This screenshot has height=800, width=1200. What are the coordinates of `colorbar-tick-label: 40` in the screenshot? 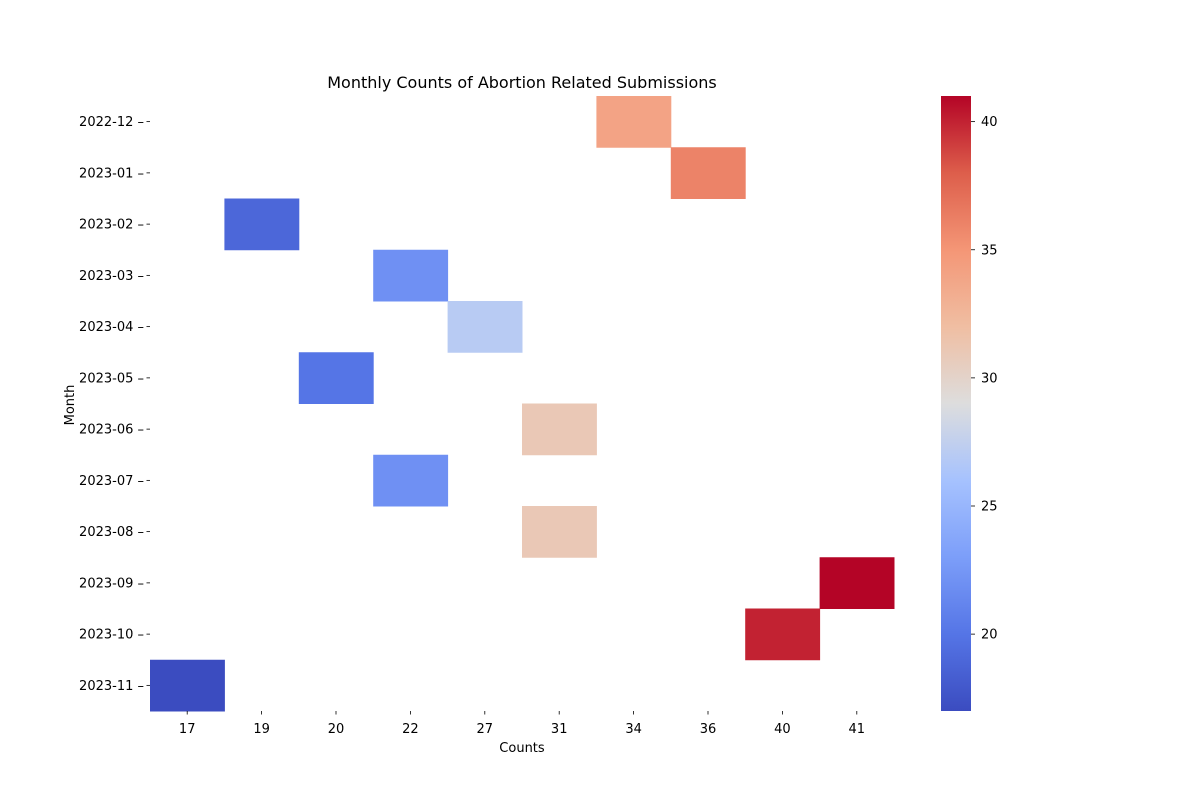 It's located at (989, 122).